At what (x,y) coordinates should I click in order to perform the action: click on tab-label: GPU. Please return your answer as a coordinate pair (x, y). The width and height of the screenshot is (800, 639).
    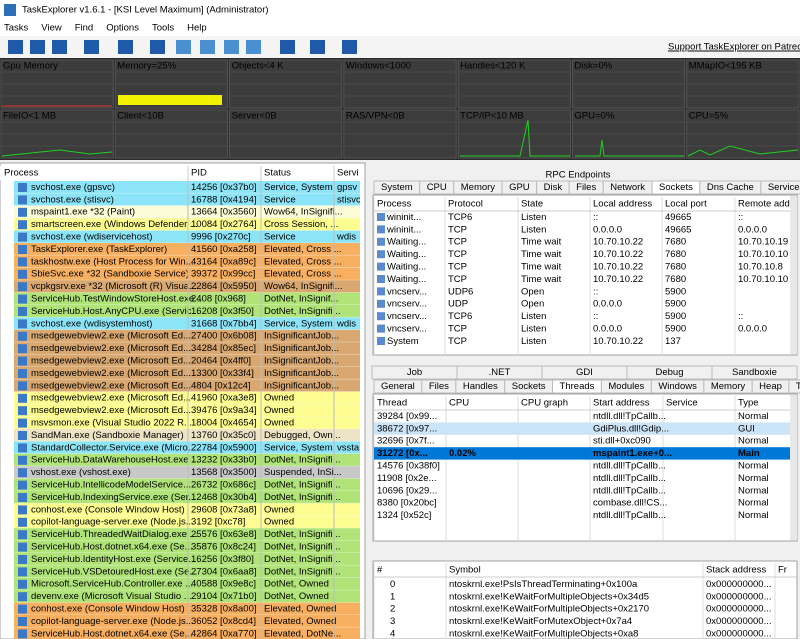
    Looking at the image, I should click on (519, 187).